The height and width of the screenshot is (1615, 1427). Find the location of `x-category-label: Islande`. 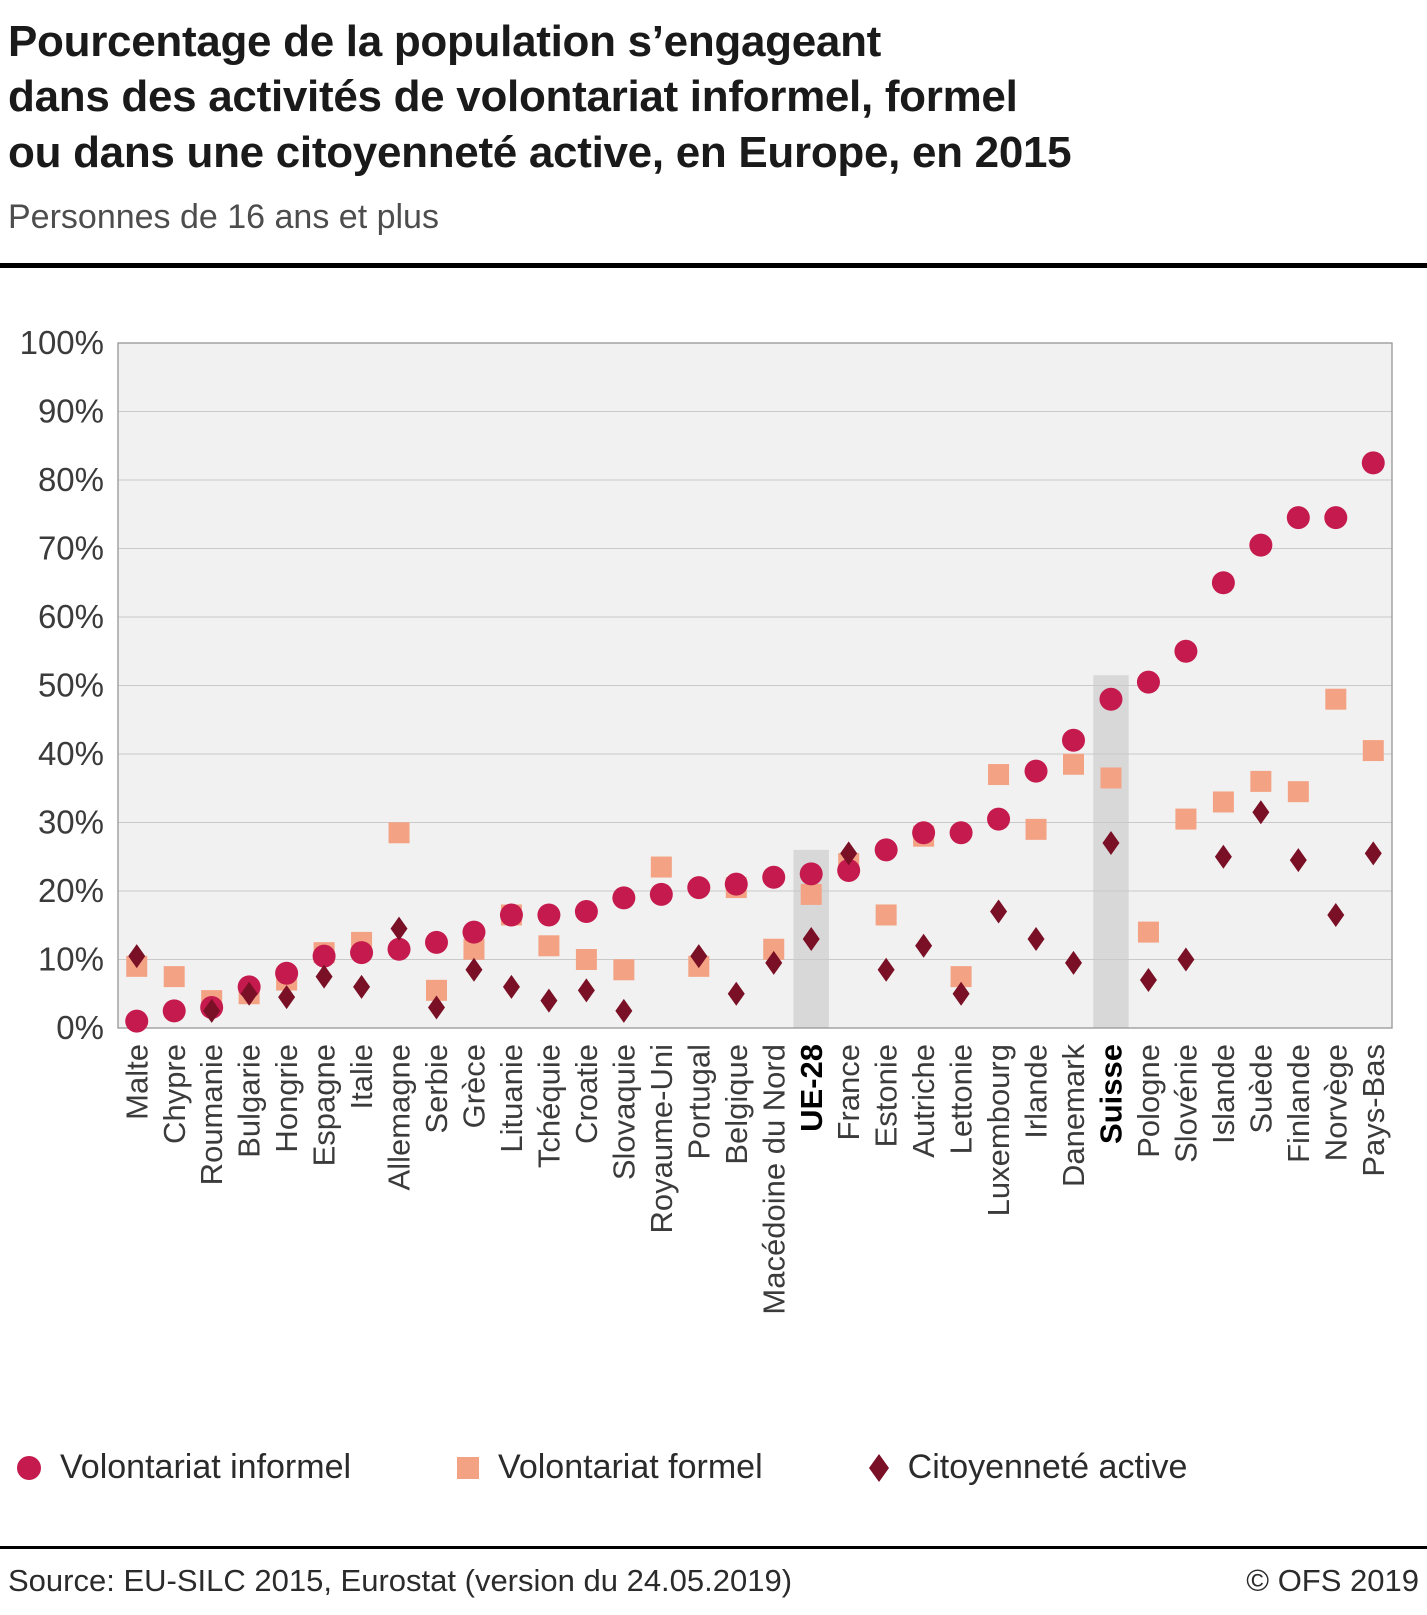

x-category-label: Islande is located at coordinates (1223, 1094).